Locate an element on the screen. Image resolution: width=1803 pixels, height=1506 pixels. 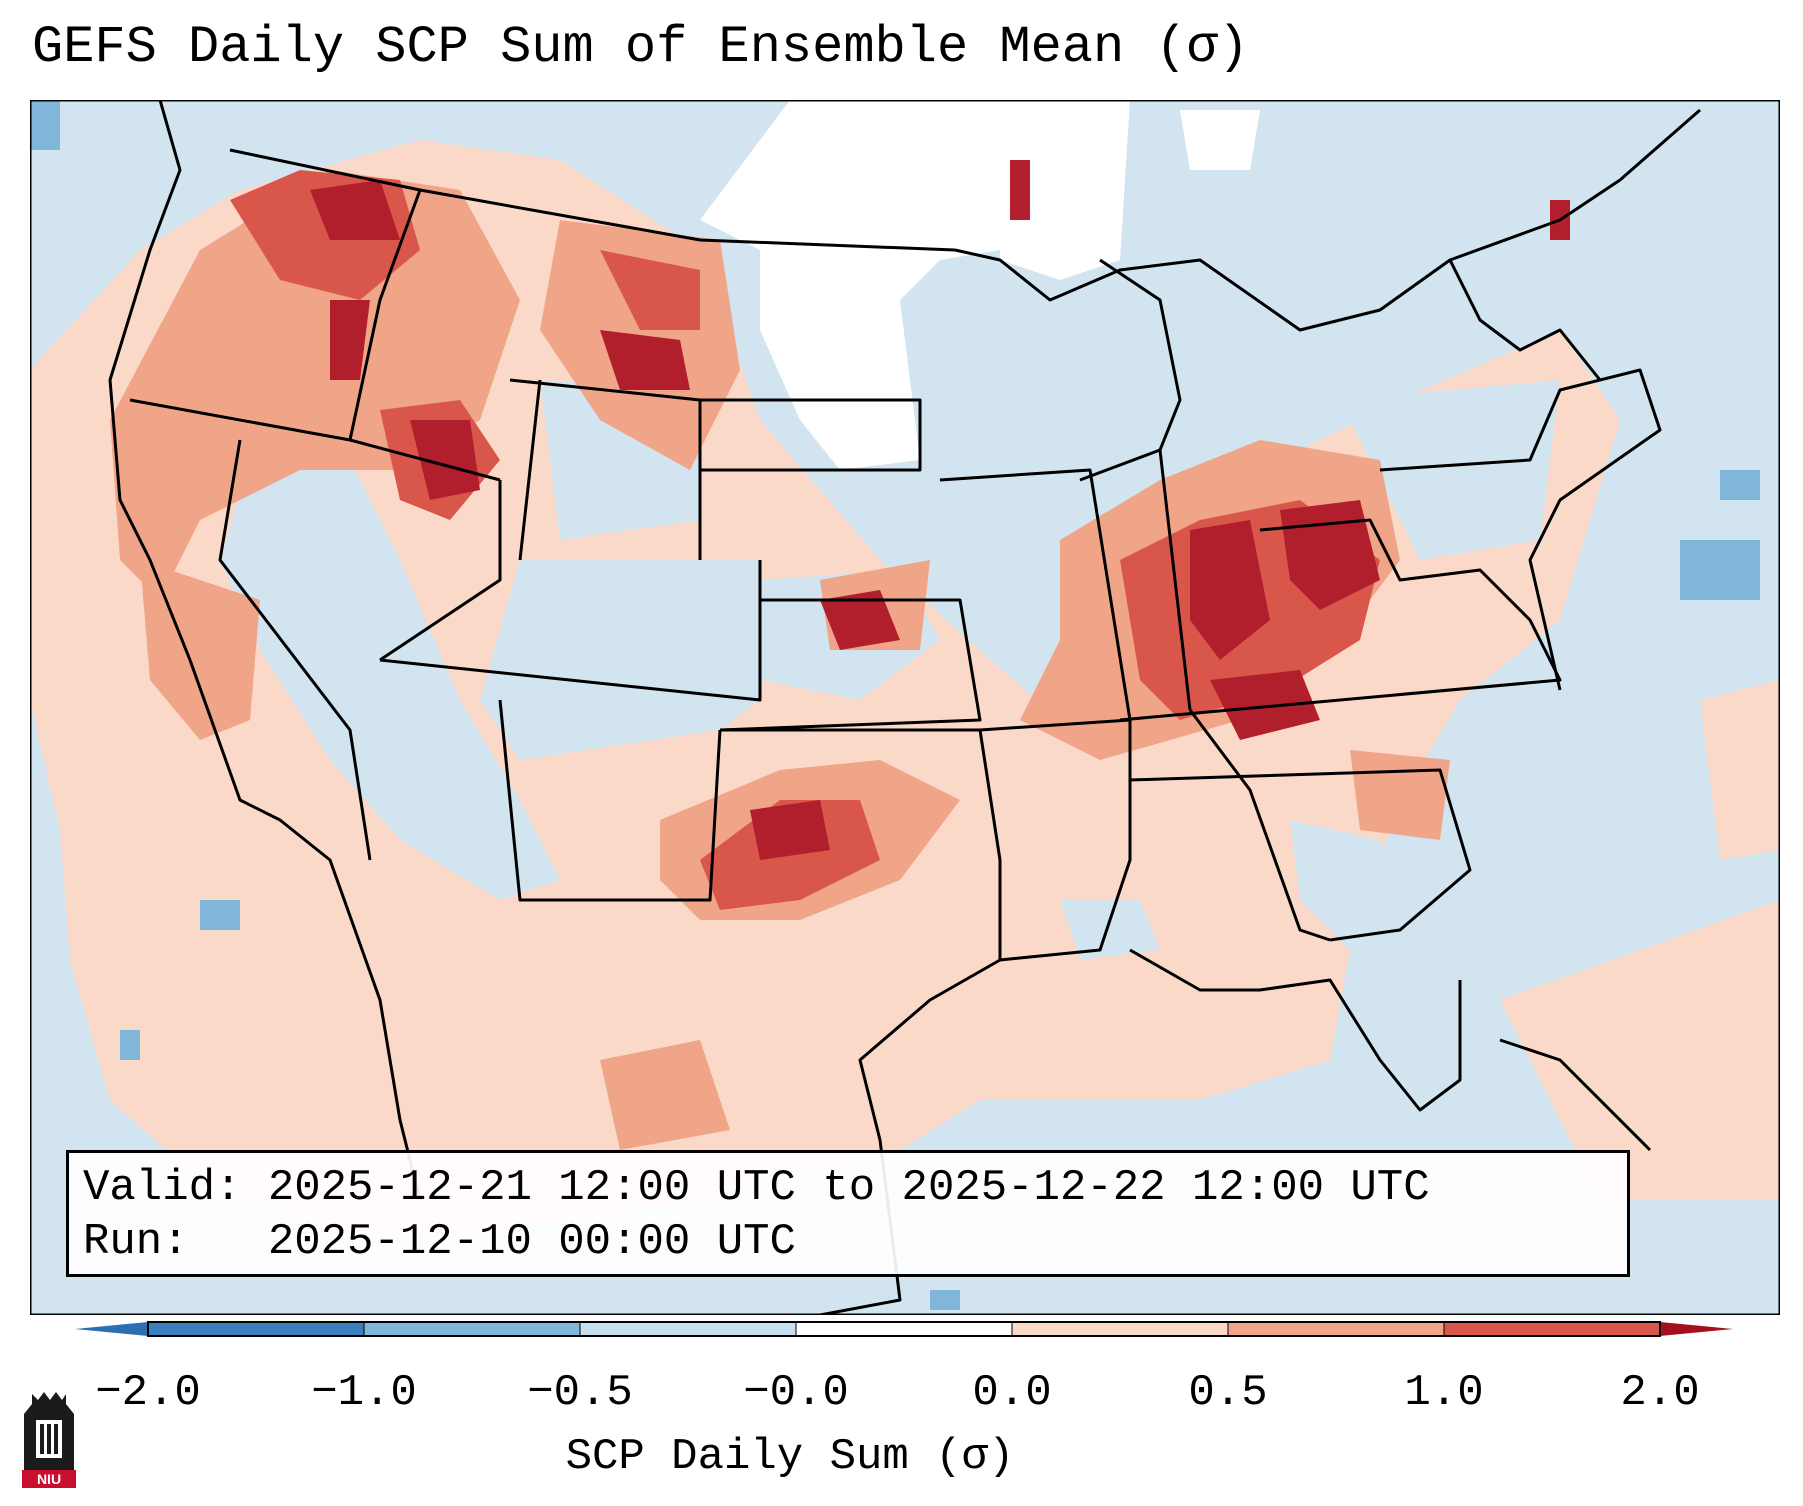
colorbar-under-arrow is located at coordinates (111, 1329).